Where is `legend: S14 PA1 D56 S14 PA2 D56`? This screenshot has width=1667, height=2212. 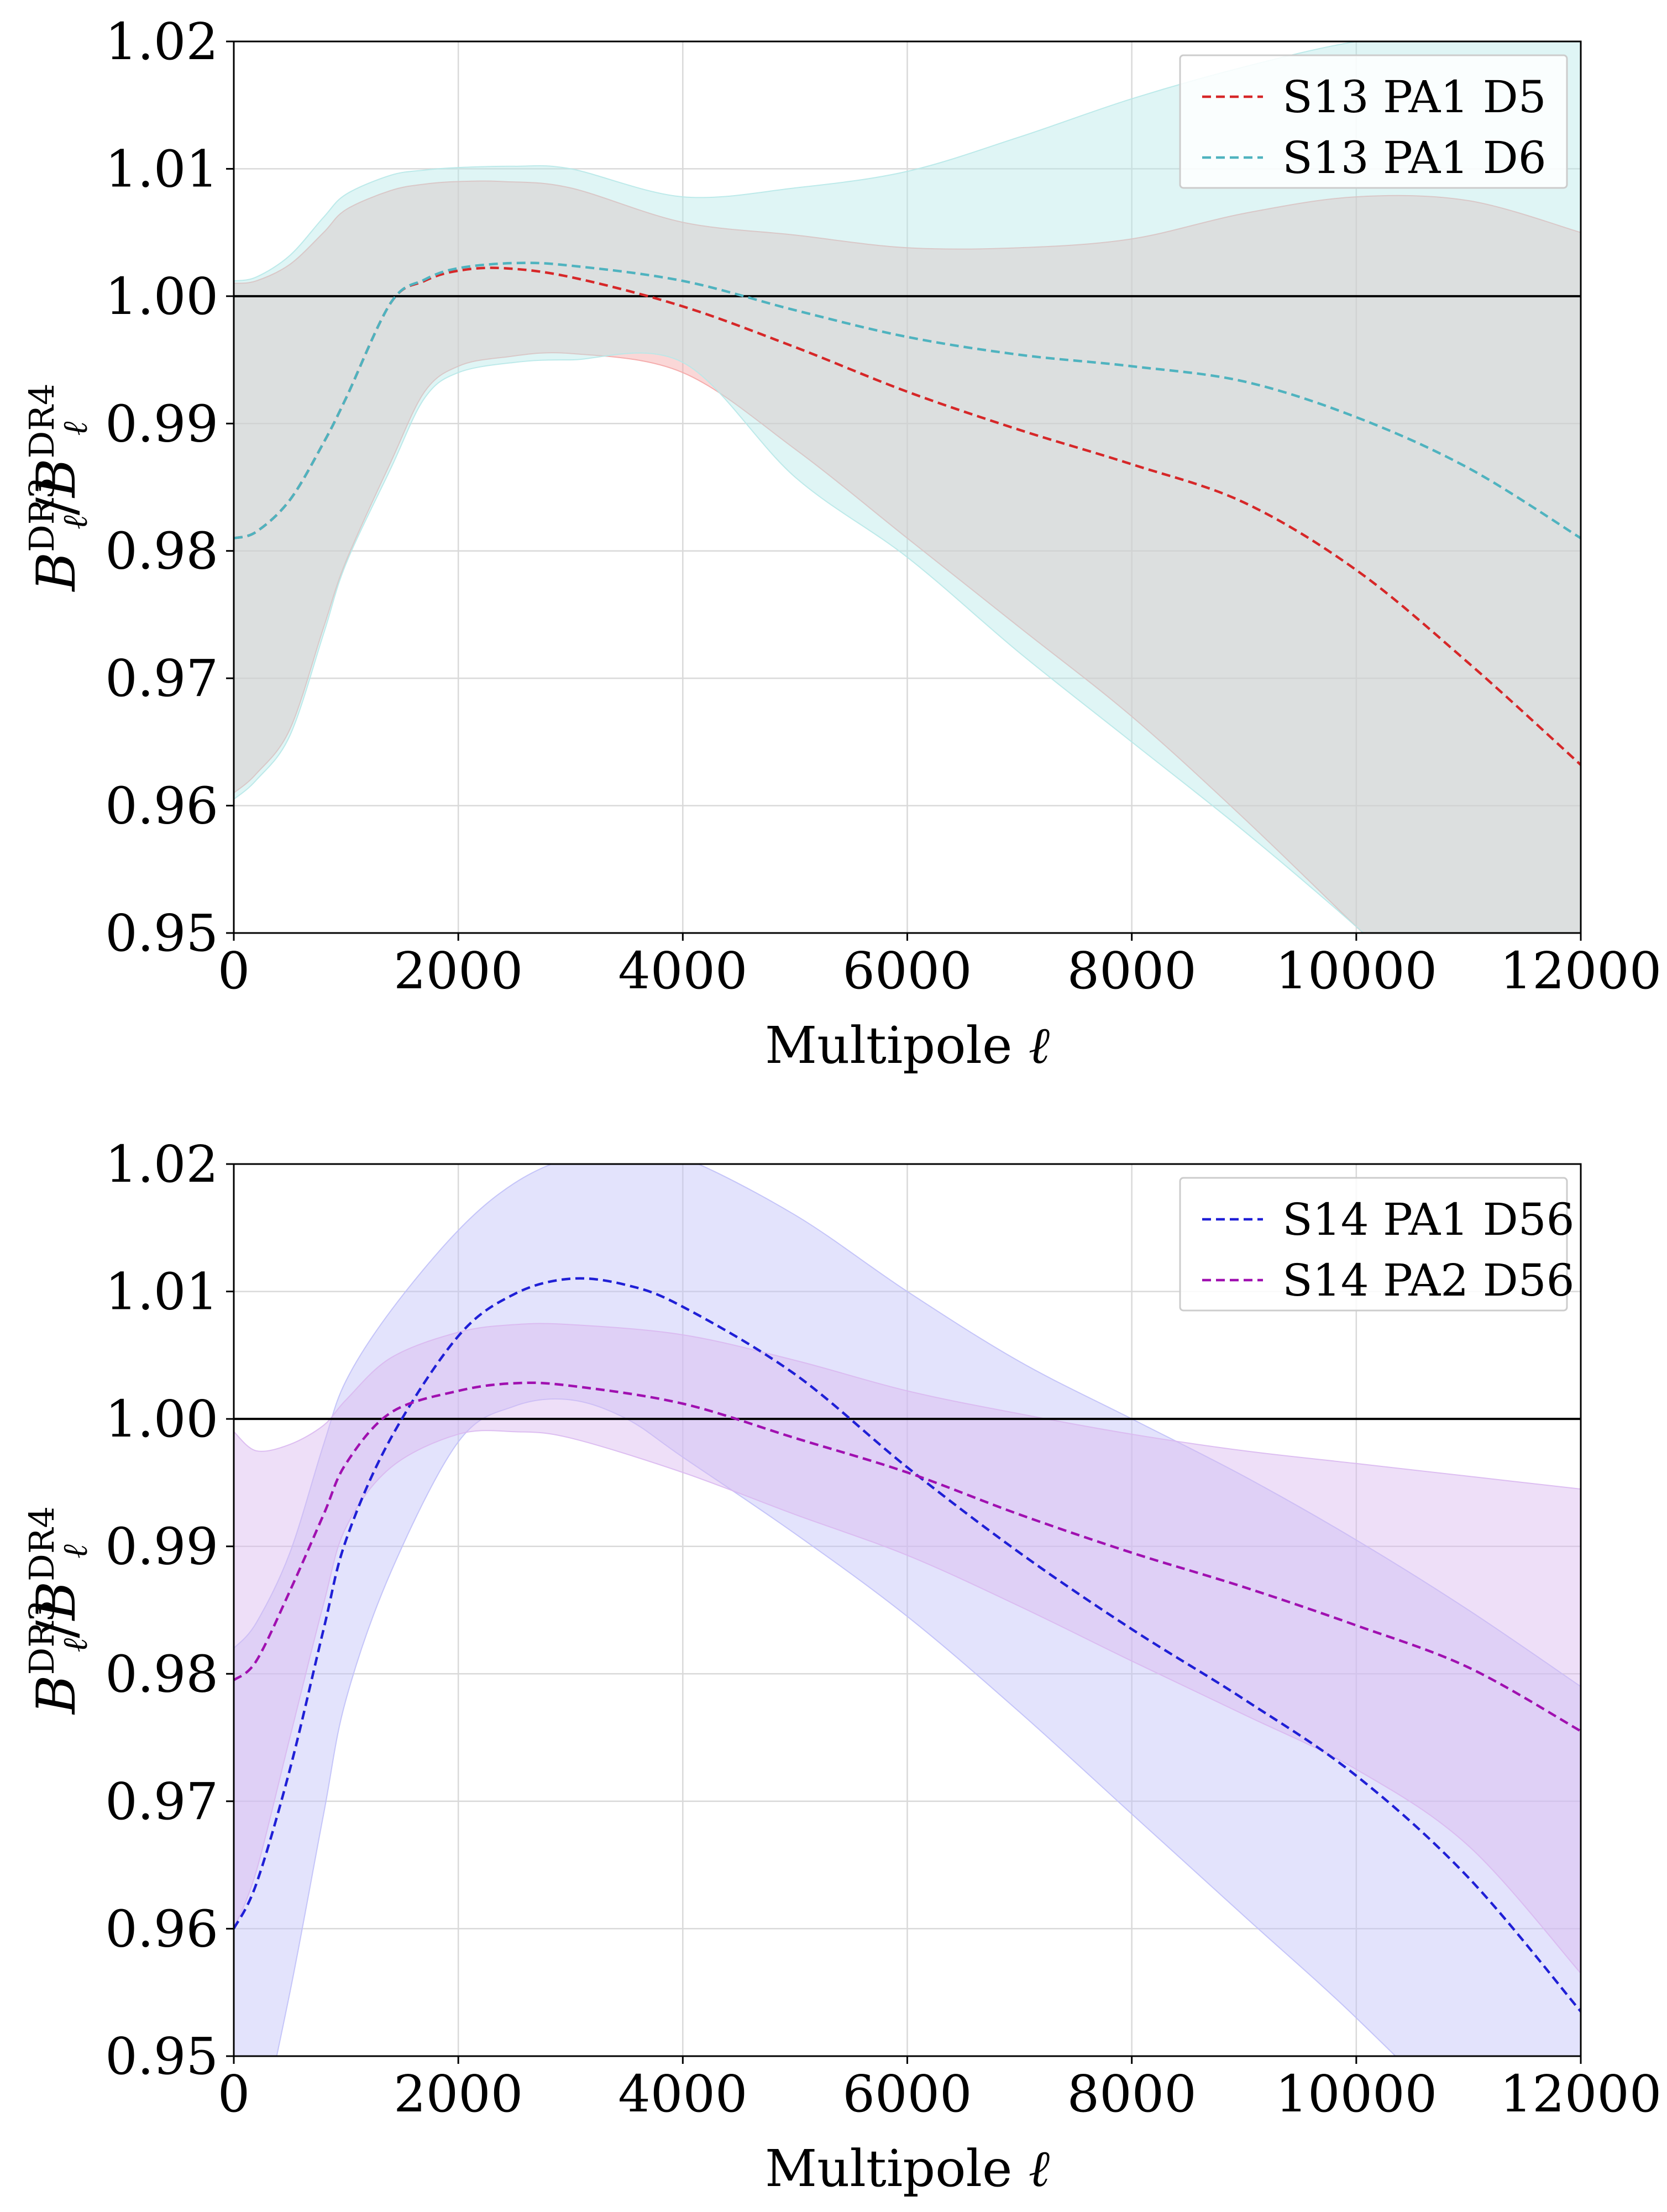 legend: S14 PA1 D56 S14 PA2 D56 is located at coordinates (1377, 1244).